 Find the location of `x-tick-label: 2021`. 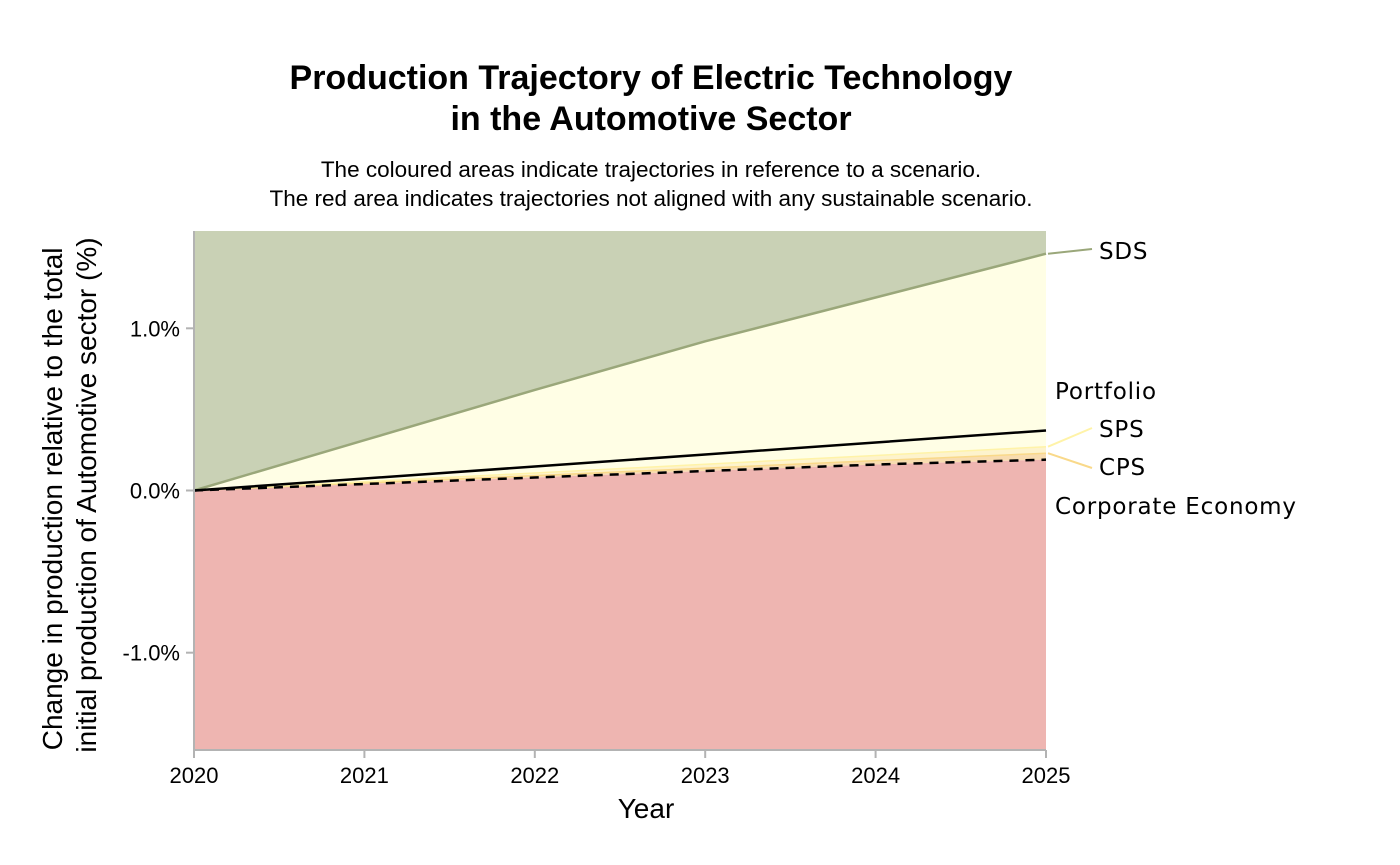

x-tick-label: 2021 is located at coordinates (364, 775).